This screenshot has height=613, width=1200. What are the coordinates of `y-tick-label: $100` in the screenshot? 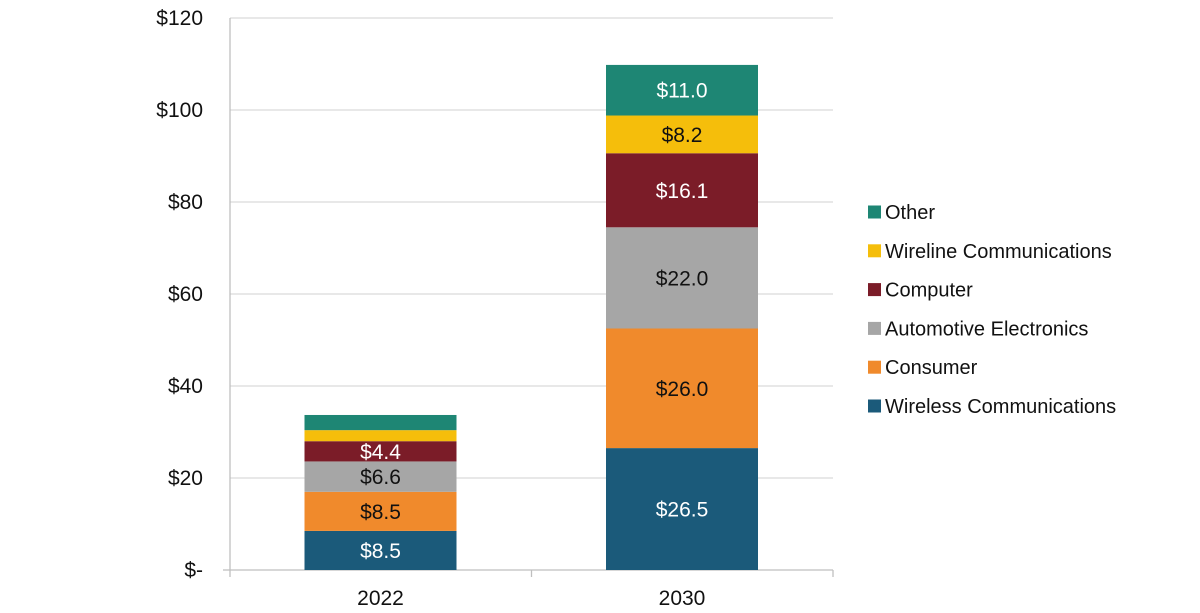 It's located at (179, 110).